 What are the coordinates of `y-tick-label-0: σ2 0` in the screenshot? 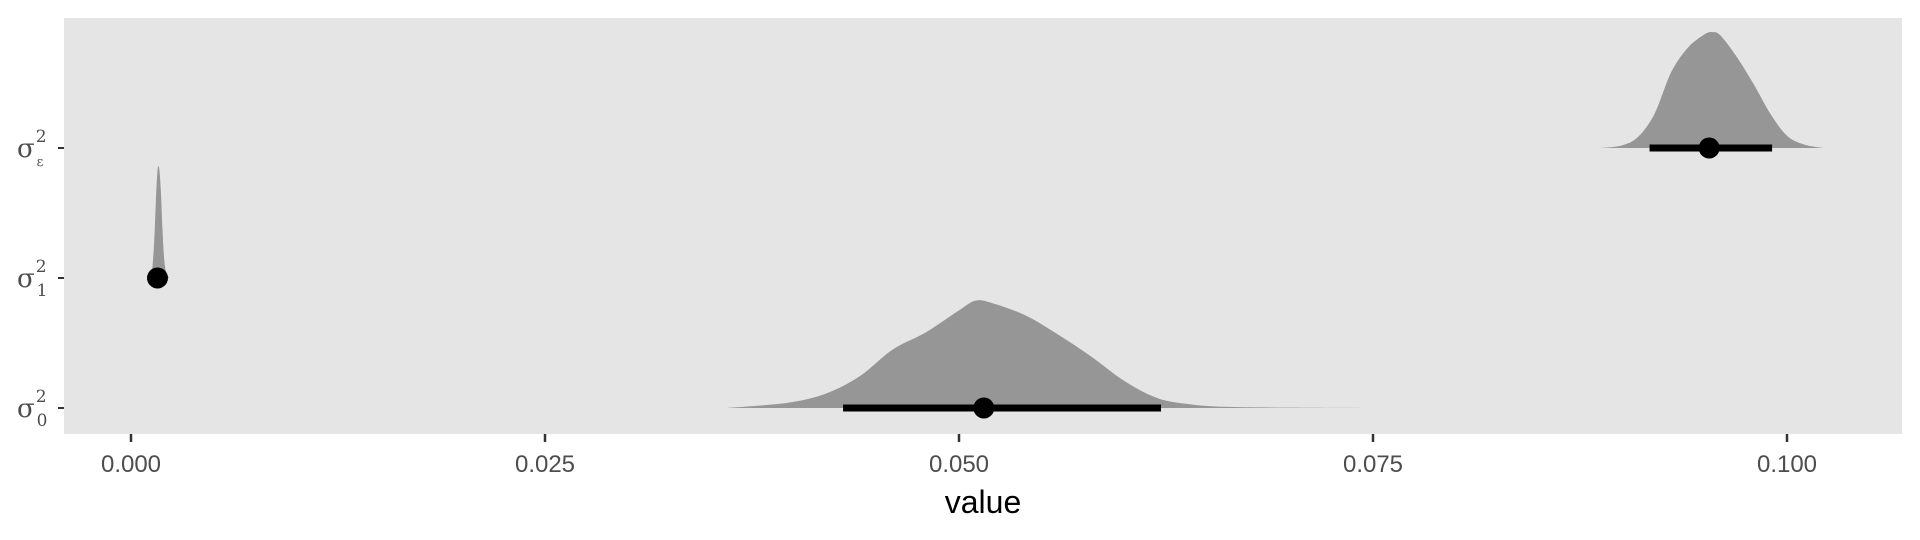 It's located at (32, 409).